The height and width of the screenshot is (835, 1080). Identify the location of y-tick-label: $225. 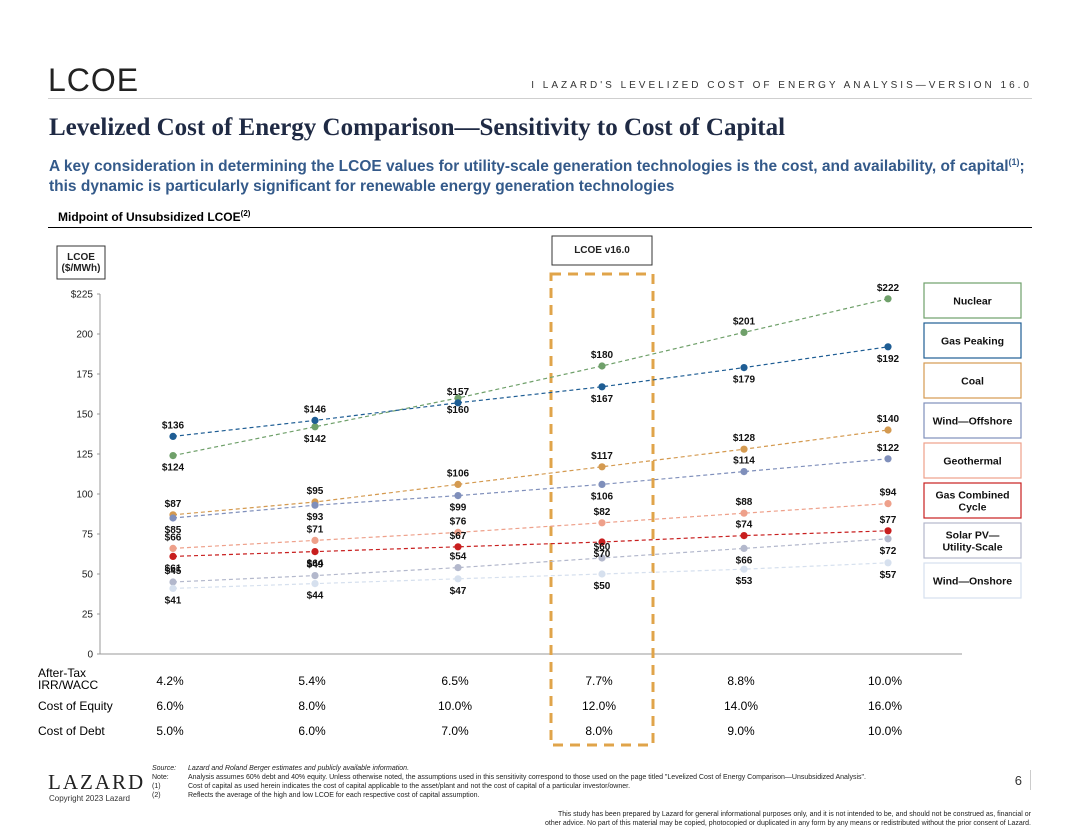
(82, 295).